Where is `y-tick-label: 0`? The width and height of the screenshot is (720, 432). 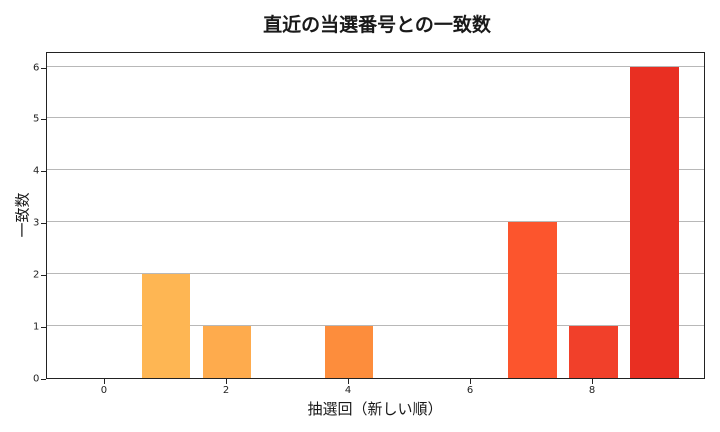
y-tick-label: 0 is located at coordinates (36, 379).